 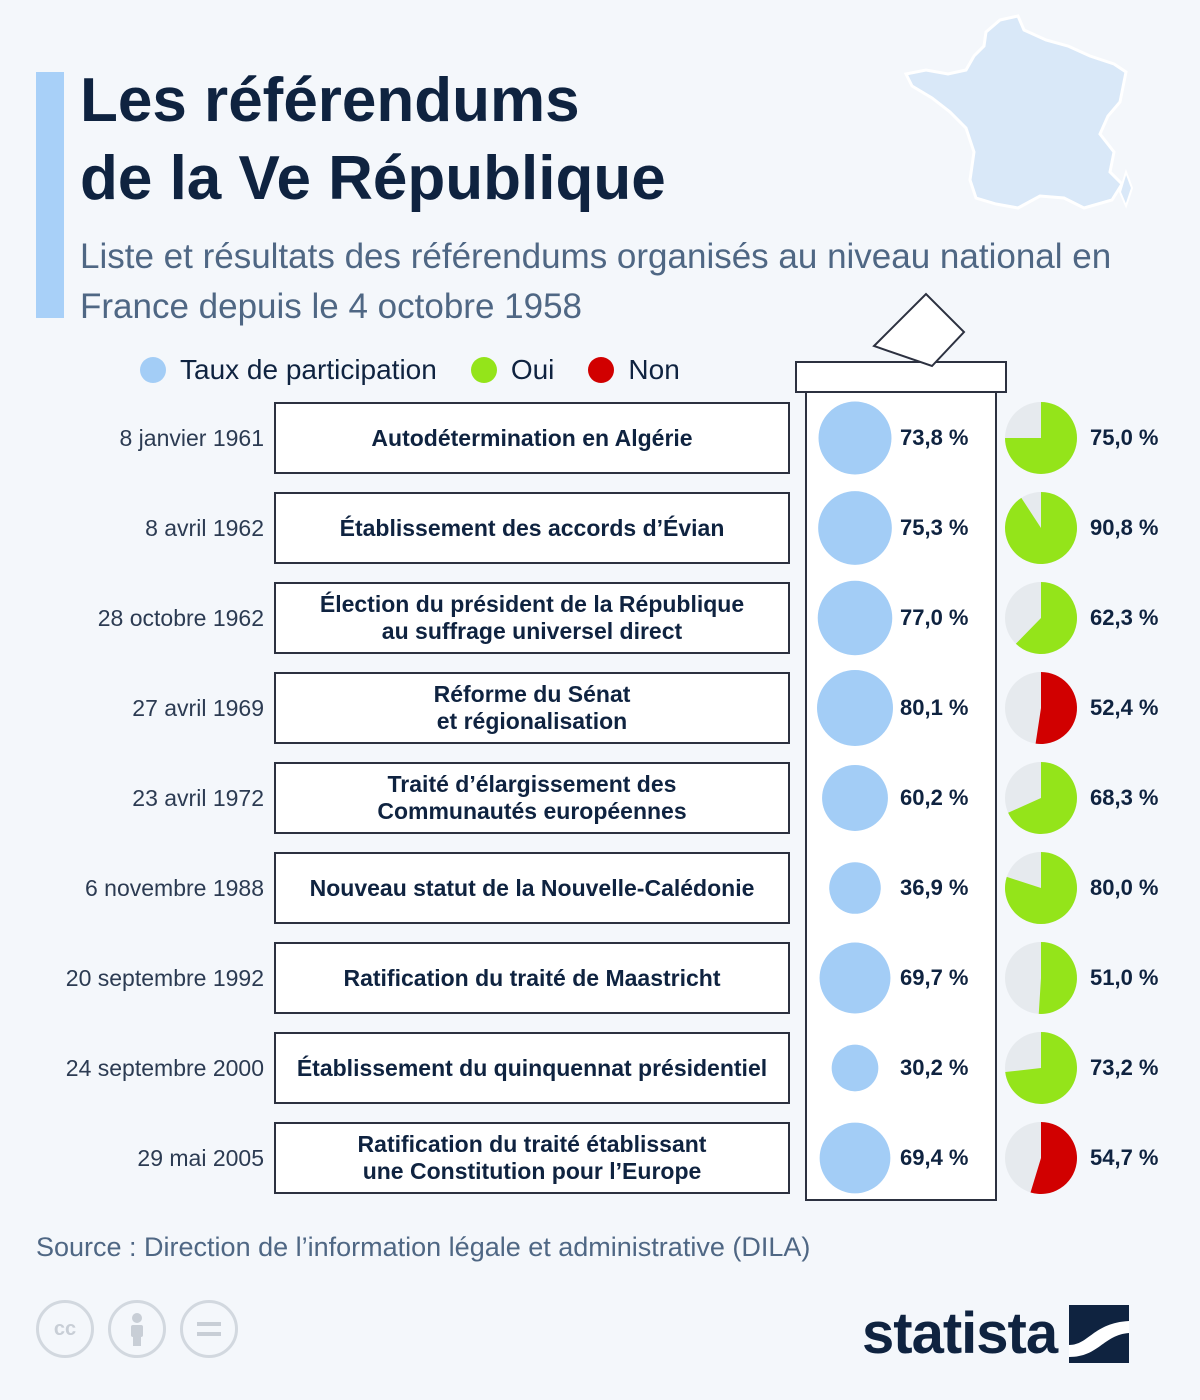 What do you see at coordinates (65, 1329) in the screenshot?
I see `cc-icon: cc` at bounding box center [65, 1329].